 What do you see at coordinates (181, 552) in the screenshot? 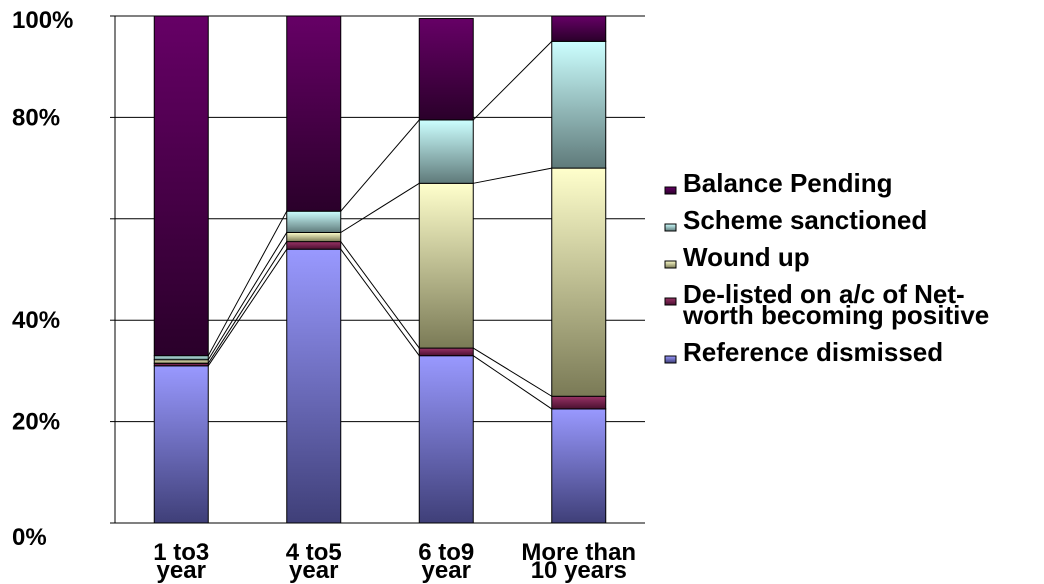
I see `x-tick-label: 1 to3` at bounding box center [181, 552].